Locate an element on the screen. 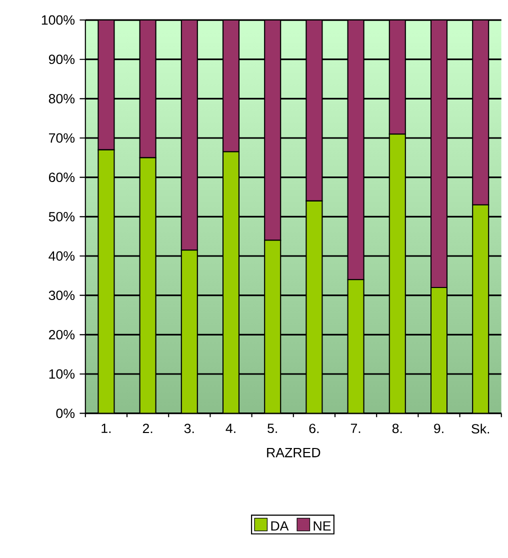  x-tick-label: 9. is located at coordinates (439, 429).